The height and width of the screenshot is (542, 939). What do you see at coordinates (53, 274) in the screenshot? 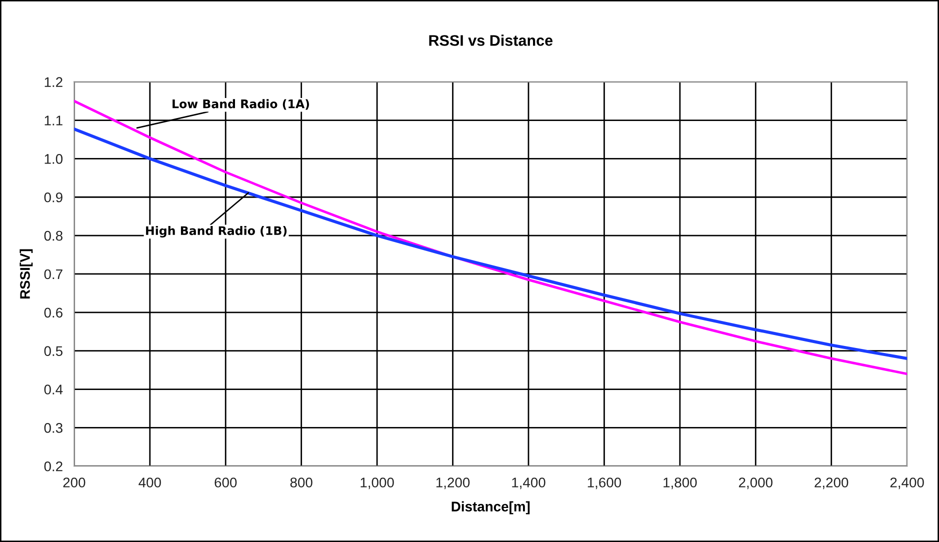
I see `y-tick-label: 0.7` at bounding box center [53, 274].